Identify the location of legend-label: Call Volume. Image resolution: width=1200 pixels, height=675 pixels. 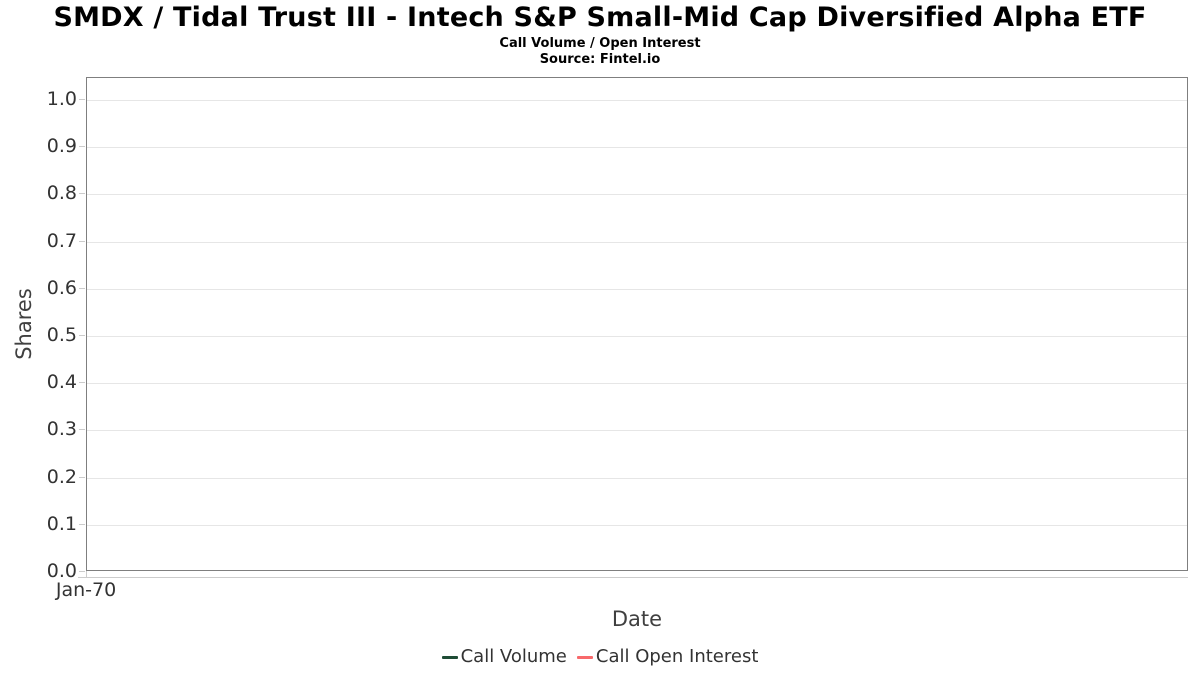
(513, 656).